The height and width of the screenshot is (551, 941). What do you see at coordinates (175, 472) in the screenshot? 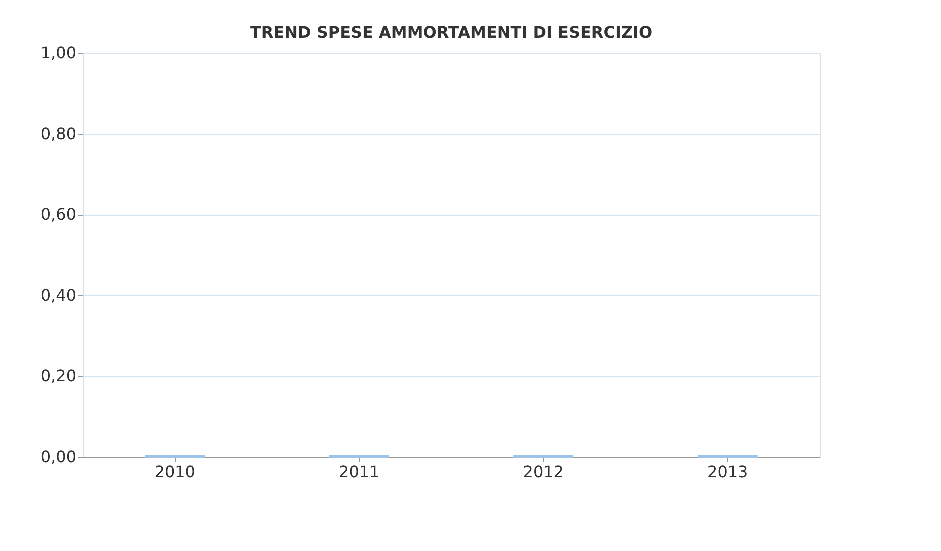
I see `x-tick-label: 2010` at bounding box center [175, 472].